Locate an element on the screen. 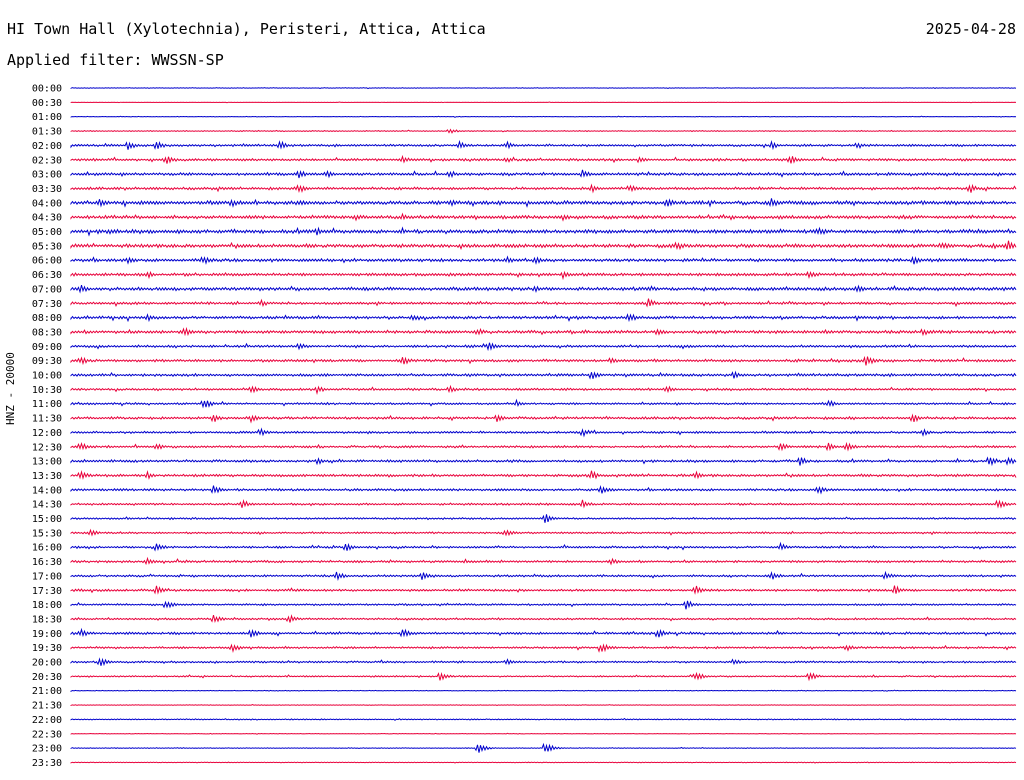  row-label-1430: 14:30 is located at coordinates (47, 505).